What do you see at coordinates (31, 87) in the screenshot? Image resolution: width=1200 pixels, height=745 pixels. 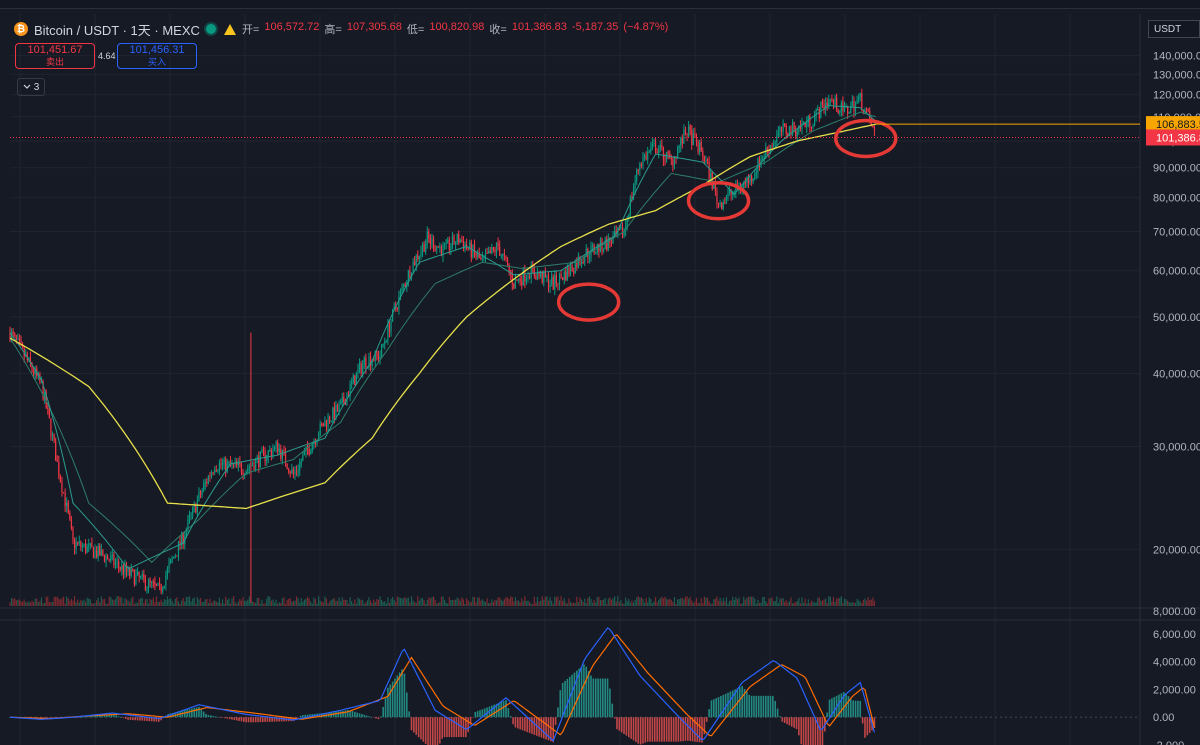 I see `indicators-toggle: 3` at bounding box center [31, 87].